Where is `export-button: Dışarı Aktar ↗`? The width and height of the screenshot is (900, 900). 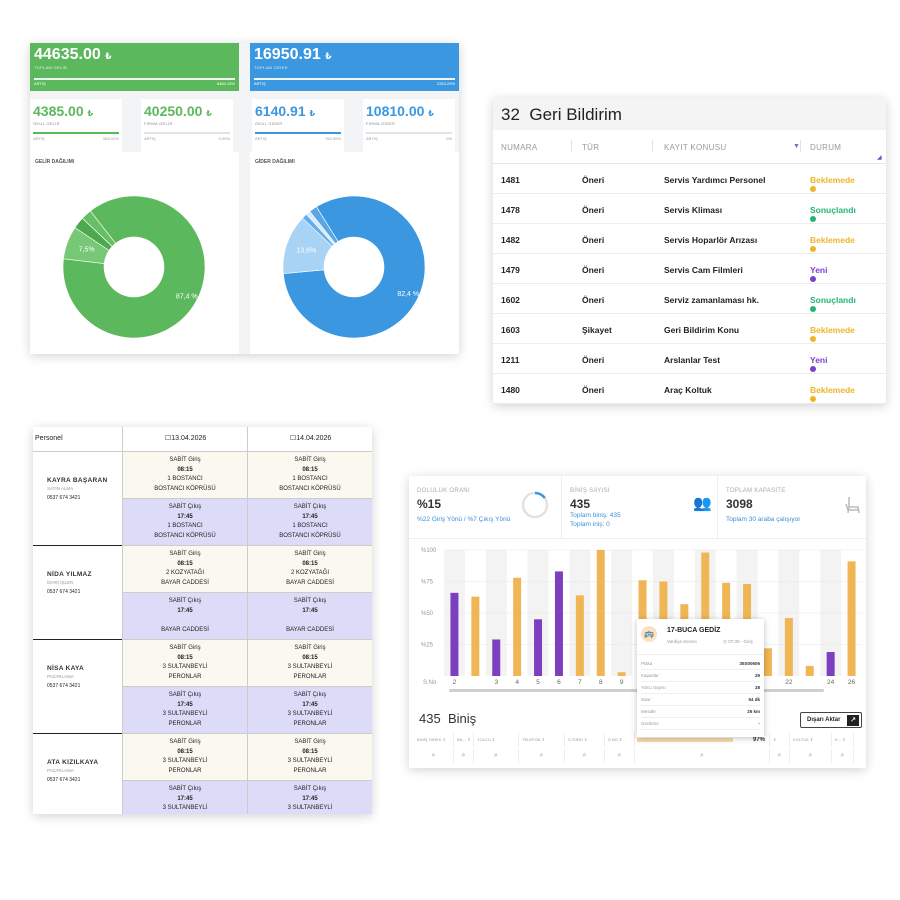 export-button: Dışarı Aktar ↗ is located at coordinates (831, 720).